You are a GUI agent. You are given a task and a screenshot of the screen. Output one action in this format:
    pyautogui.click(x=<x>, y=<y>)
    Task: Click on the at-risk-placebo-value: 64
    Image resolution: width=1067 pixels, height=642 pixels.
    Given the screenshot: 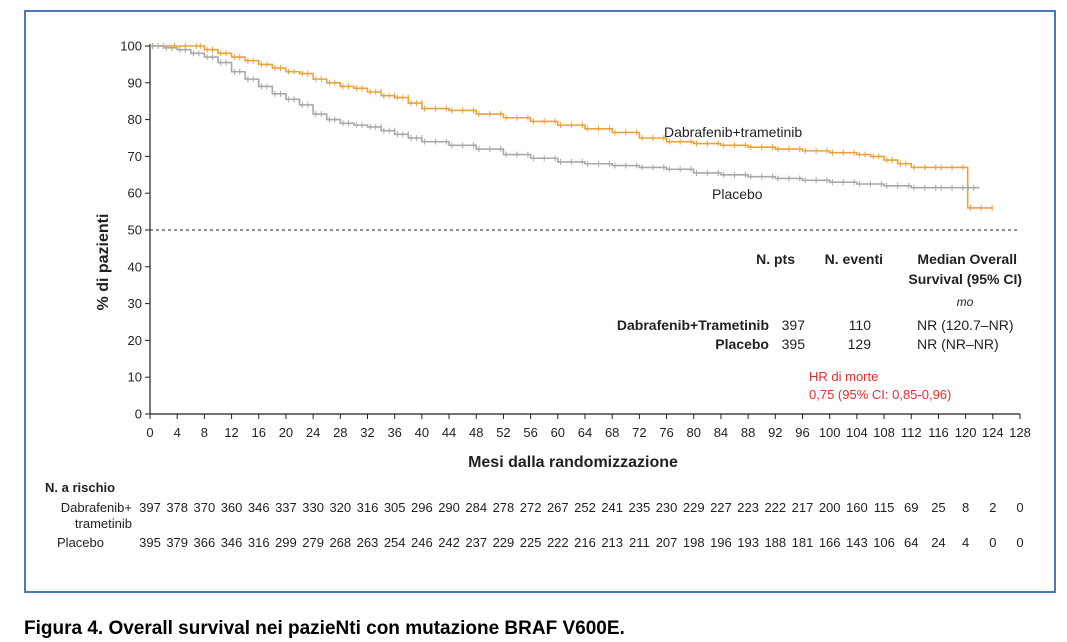 What is the action you would take?
    pyautogui.click(x=911, y=542)
    